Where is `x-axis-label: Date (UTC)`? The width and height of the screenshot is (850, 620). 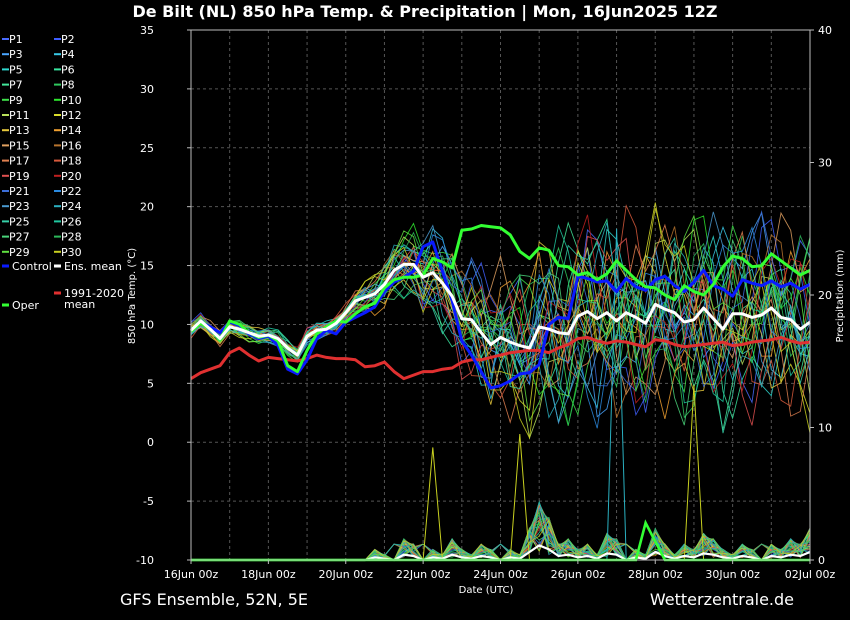
x-axis-label: Date (UTC) is located at coordinates (486, 590).